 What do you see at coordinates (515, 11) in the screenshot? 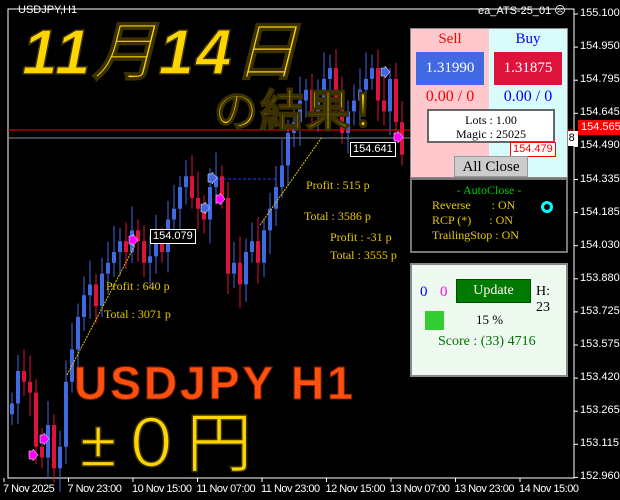
I see `ea-name-text: ea_ATS-25_01` at bounding box center [515, 11].